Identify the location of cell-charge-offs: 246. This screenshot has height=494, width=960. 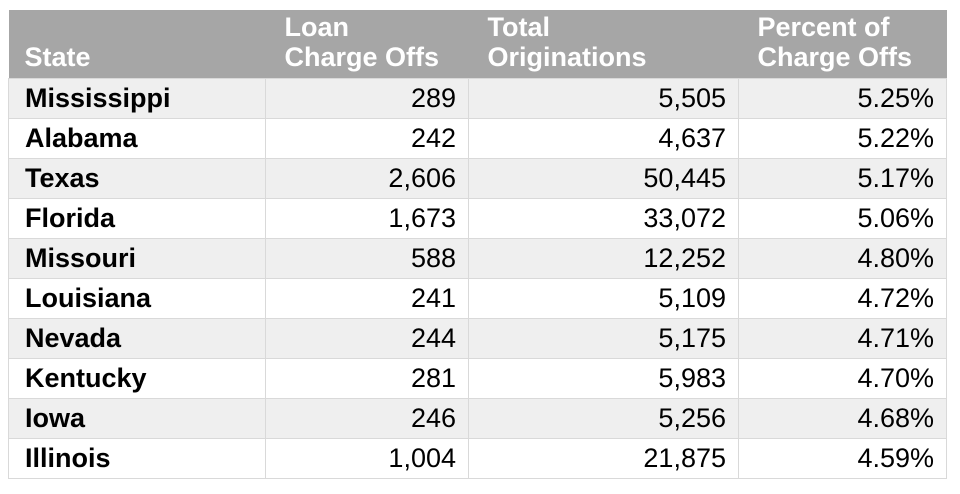
(367, 418).